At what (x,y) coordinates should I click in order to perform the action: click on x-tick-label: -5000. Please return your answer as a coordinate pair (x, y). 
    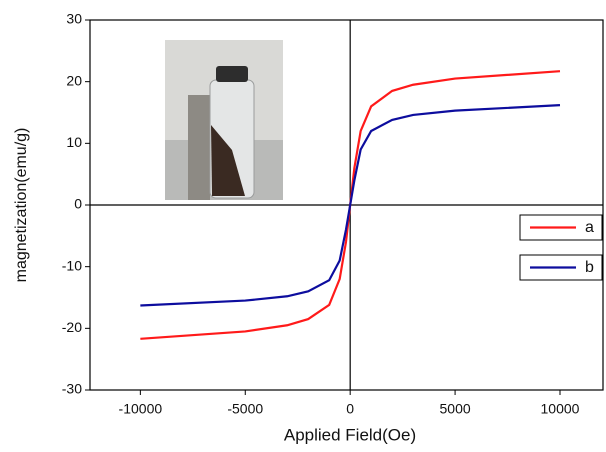
    Looking at the image, I should click on (245, 409).